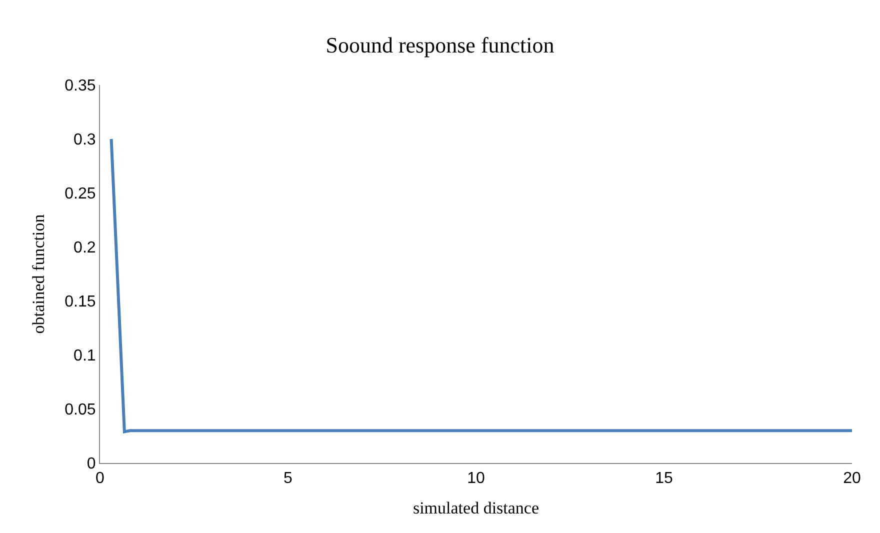 The width and height of the screenshot is (880, 533). Describe the element at coordinates (85, 248) in the screenshot. I see `y-tick-label: 0.2` at that location.